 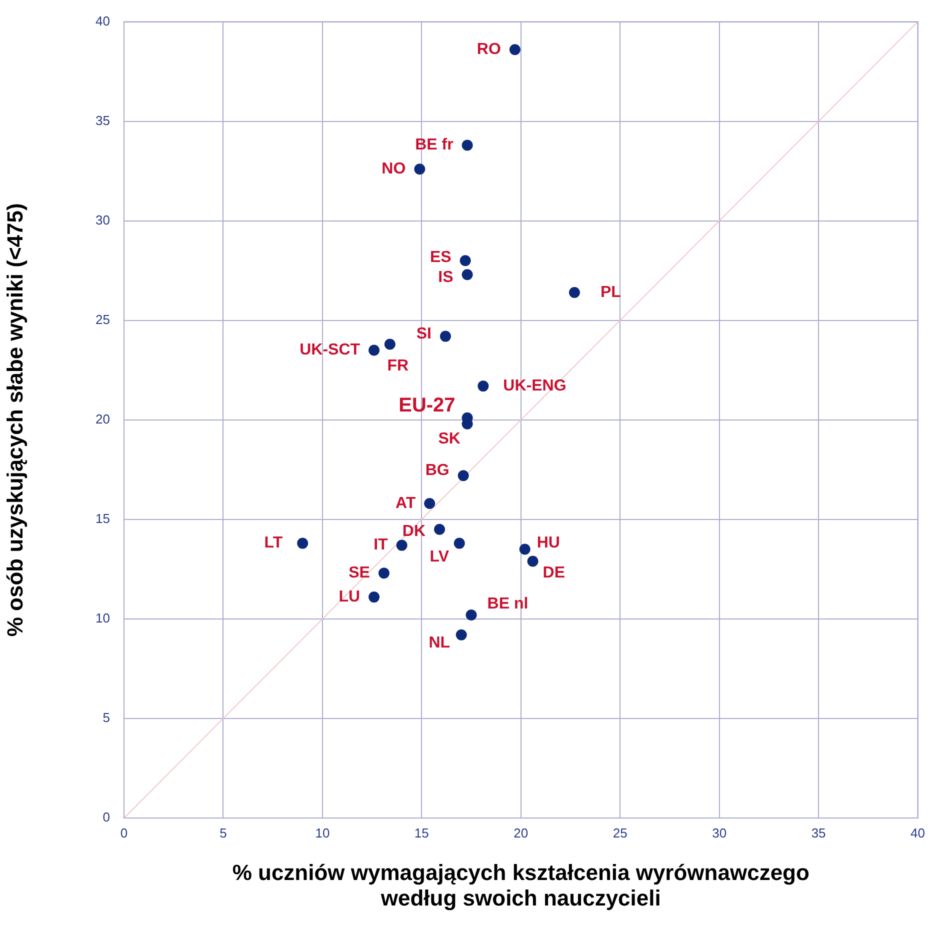 What do you see at coordinates (440, 557) in the screenshot?
I see `annotation: LV` at bounding box center [440, 557].